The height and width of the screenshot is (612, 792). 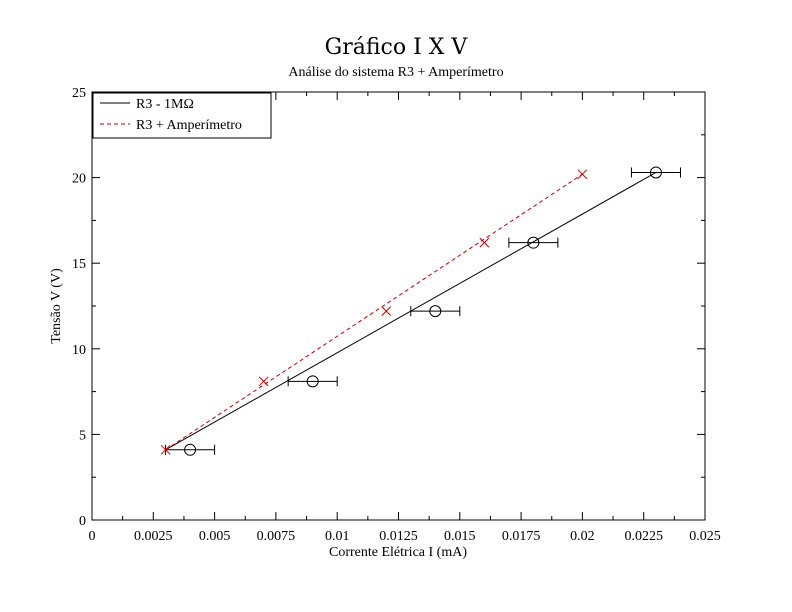 What do you see at coordinates (189, 125) in the screenshot?
I see `legend-label-series-1: R3 + Amperímetro` at bounding box center [189, 125].